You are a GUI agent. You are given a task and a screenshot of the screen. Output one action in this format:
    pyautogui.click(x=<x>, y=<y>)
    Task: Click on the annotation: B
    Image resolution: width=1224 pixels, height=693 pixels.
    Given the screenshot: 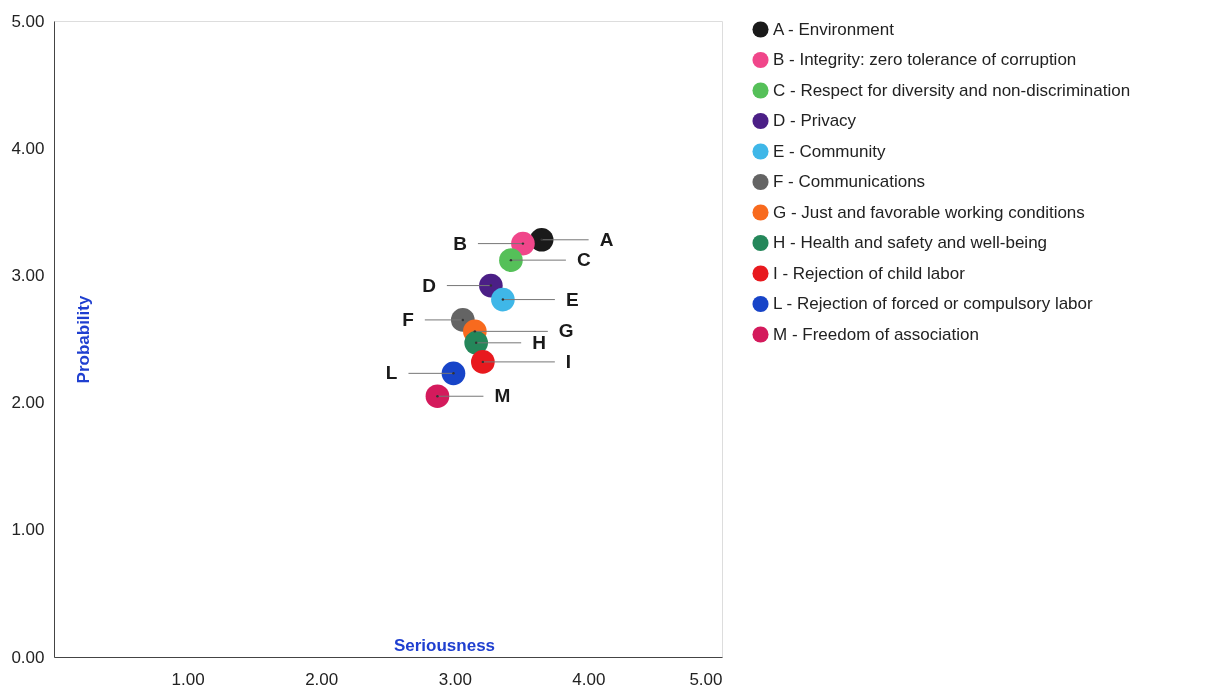 What is the action you would take?
    pyautogui.click(x=460, y=243)
    